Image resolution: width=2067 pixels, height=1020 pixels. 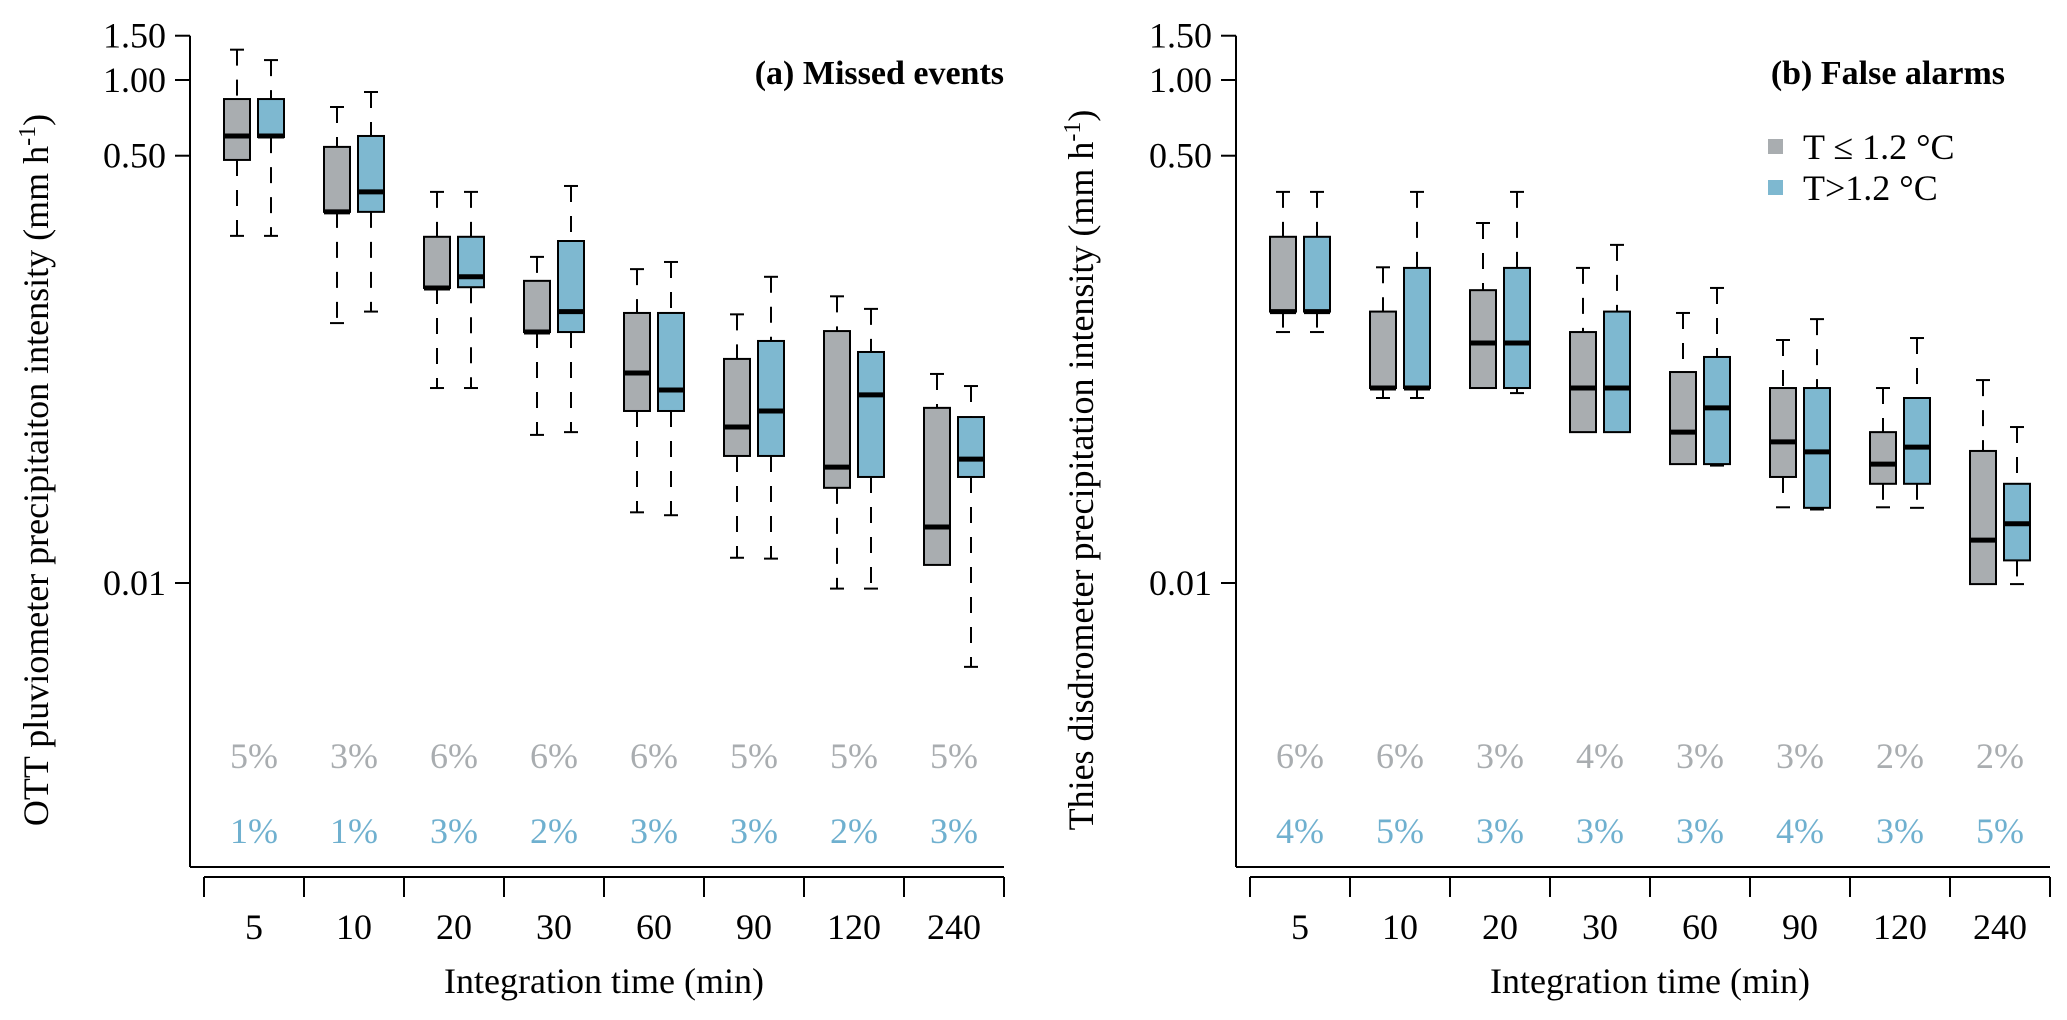 I want to click on box-20-cold, so click(x=1483, y=306).